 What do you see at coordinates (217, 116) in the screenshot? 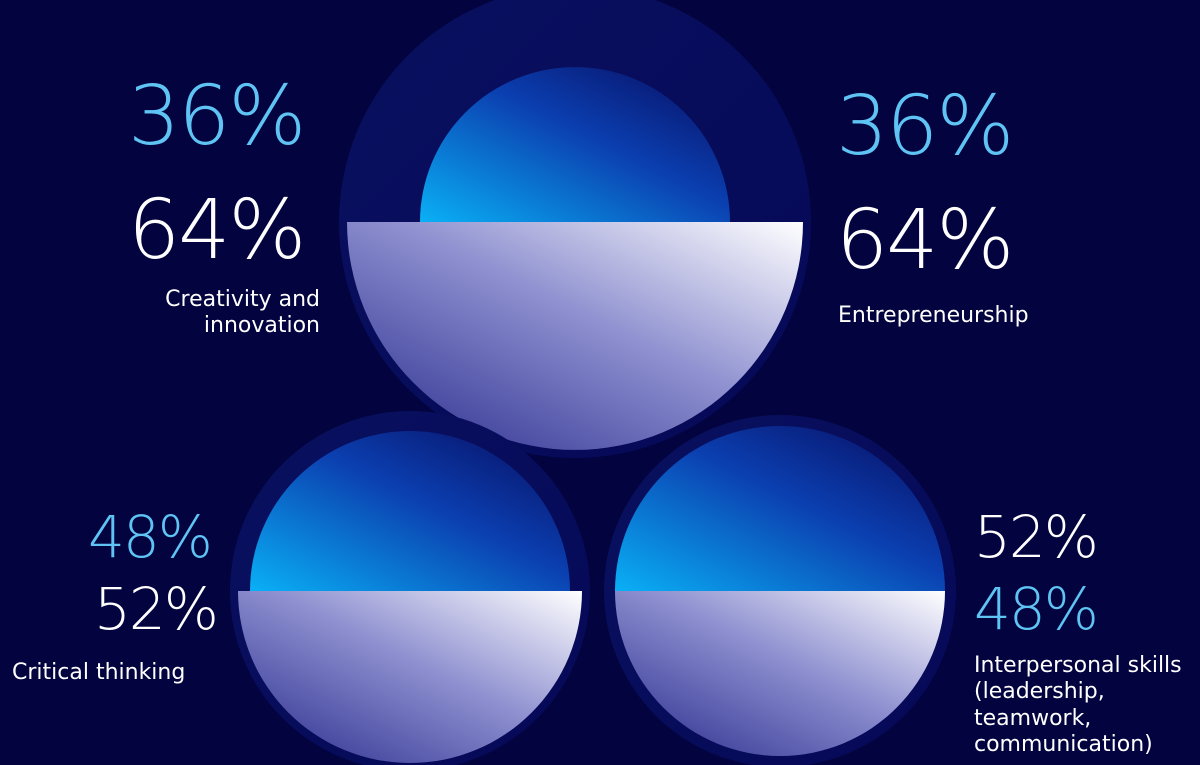
I see `pie-0-top-value: 36%` at bounding box center [217, 116].